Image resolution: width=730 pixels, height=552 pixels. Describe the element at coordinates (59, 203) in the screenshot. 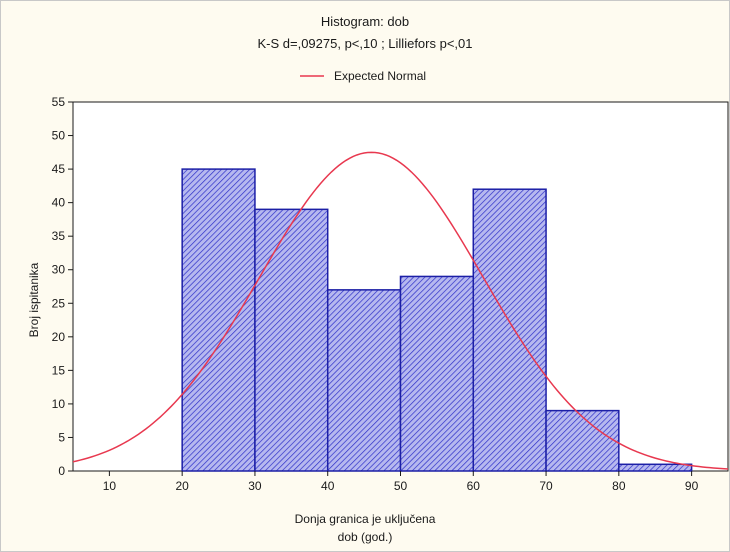

I see `y-tick-label: 40` at that location.